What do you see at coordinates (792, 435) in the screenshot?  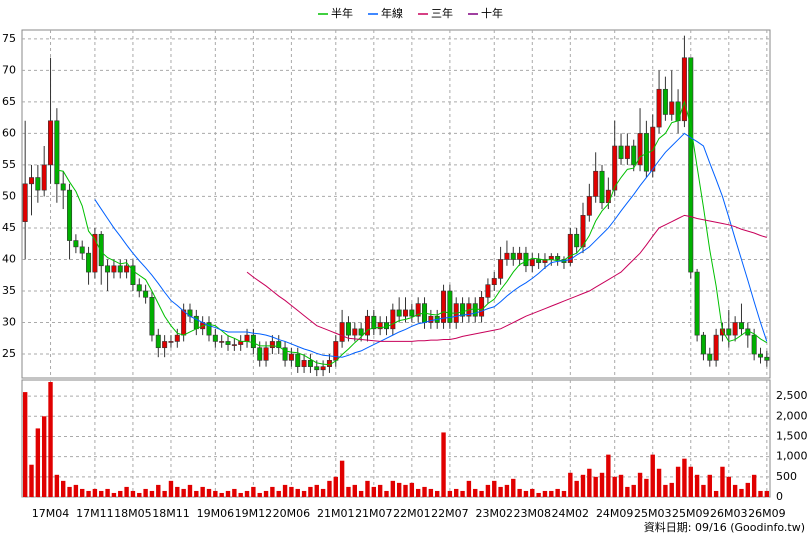 I see `y2-tick-label: 1,500` at bounding box center [792, 435].